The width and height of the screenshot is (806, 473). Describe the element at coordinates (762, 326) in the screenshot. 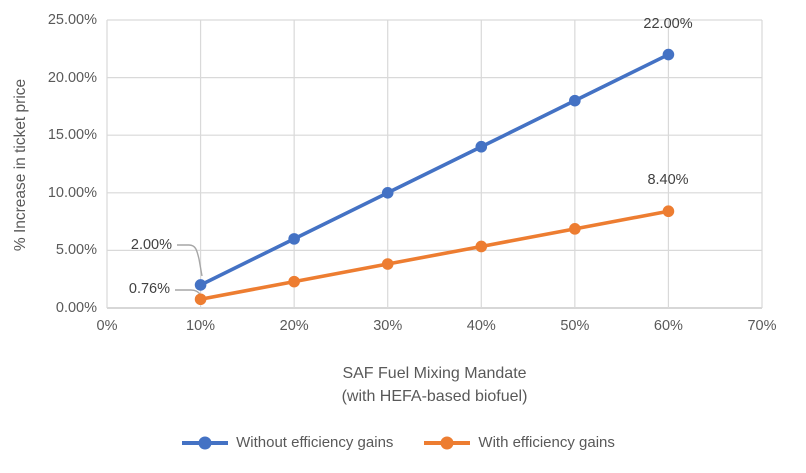

I see `x-tick-label: 70%` at that location.